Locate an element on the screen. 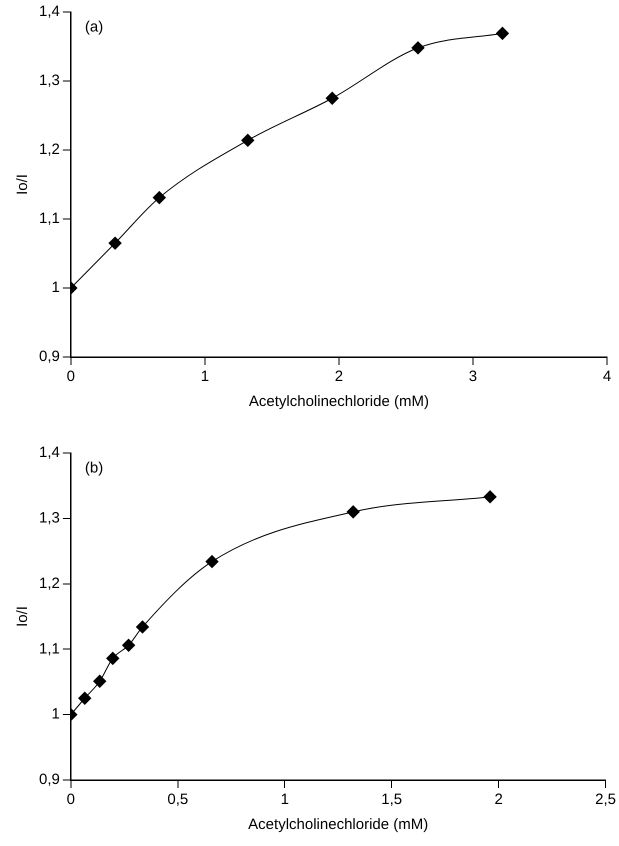 Image resolution: width=619 pixels, height=846 pixels. x-tick-label: 2,5 is located at coordinates (605, 799).